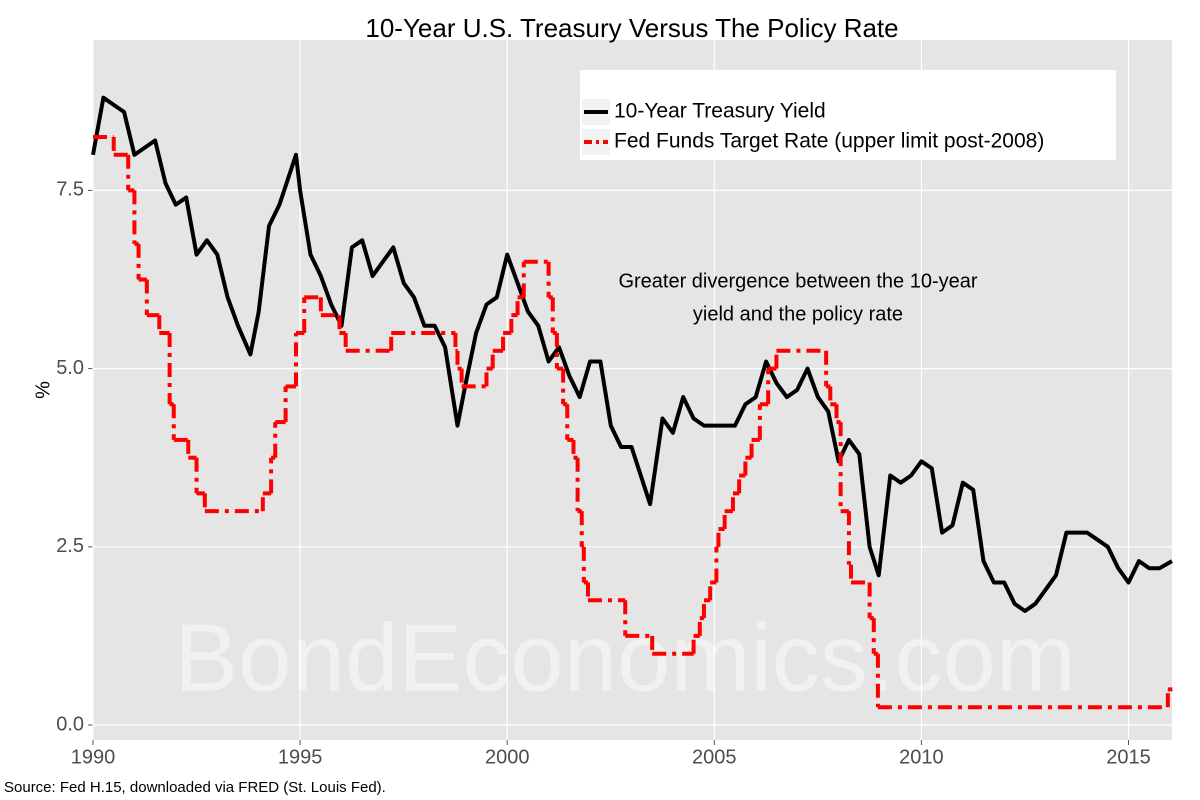 Image resolution: width=1200 pixels, height=800 pixels. I want to click on legend-box, so click(848, 115).